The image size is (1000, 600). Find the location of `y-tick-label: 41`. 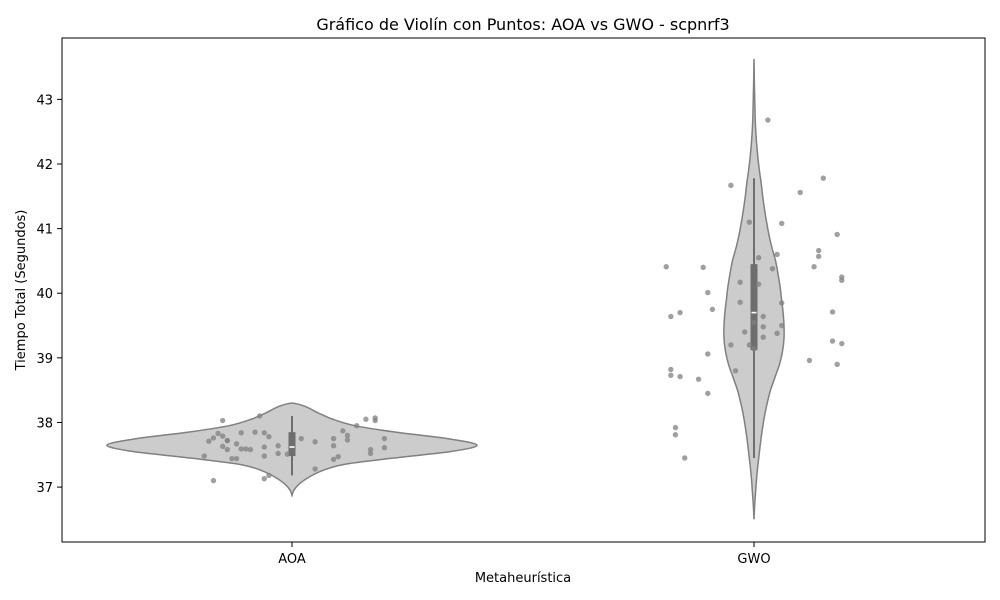

y-tick-label: 41 is located at coordinates (44, 230).